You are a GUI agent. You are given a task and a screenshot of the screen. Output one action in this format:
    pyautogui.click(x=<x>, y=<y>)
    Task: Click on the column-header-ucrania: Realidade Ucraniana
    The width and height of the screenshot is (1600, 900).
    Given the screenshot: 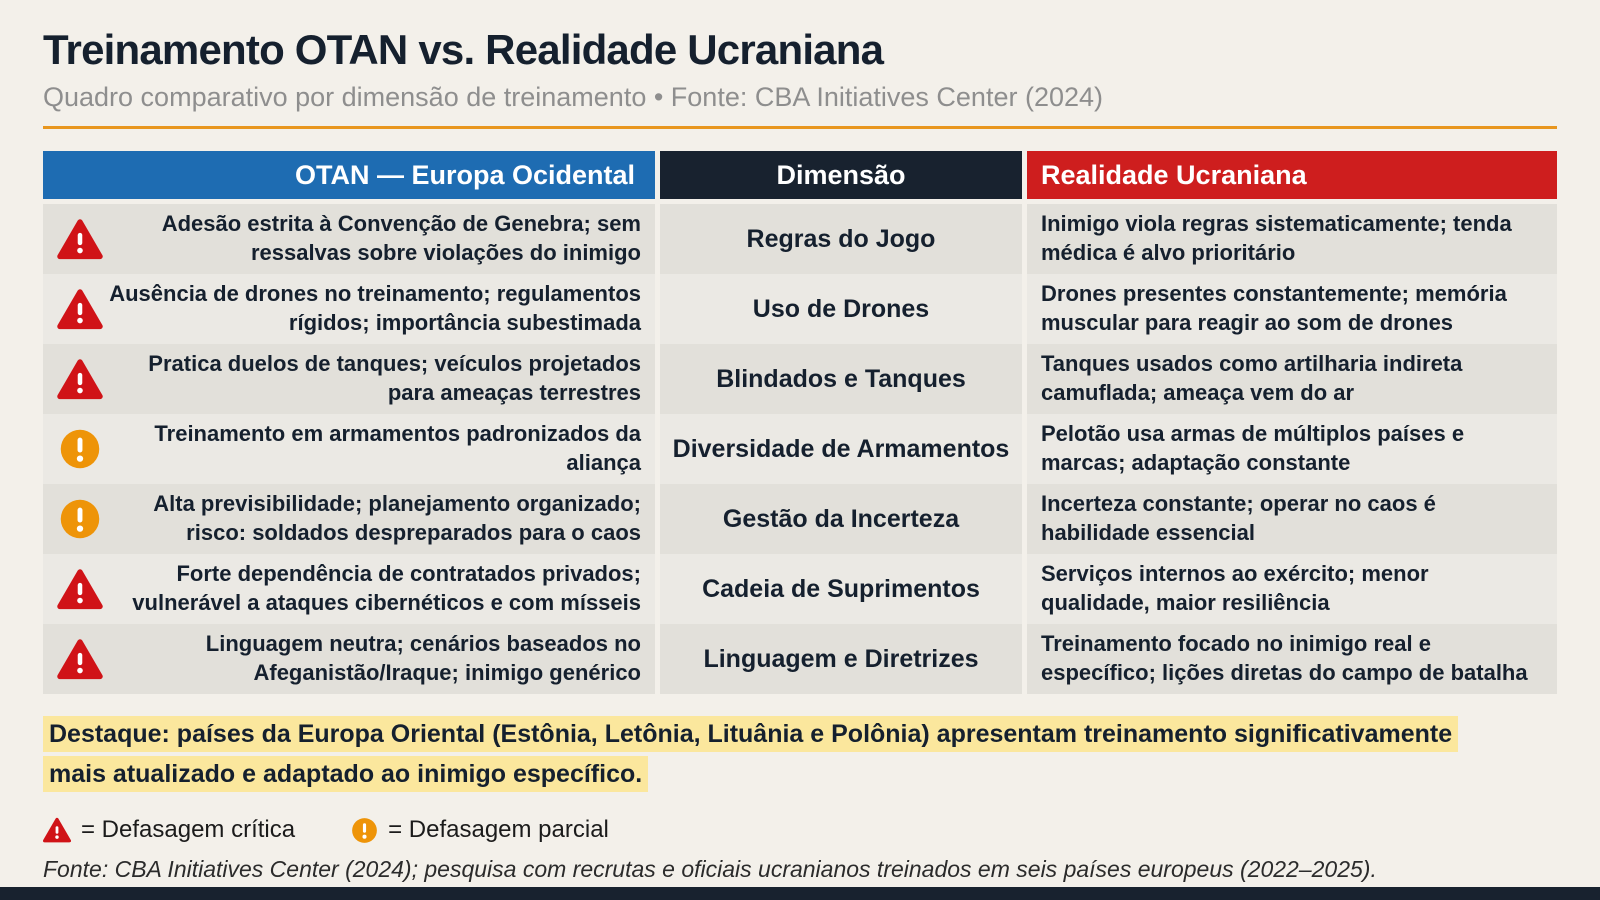 What is the action you would take?
    pyautogui.click(x=1292, y=175)
    